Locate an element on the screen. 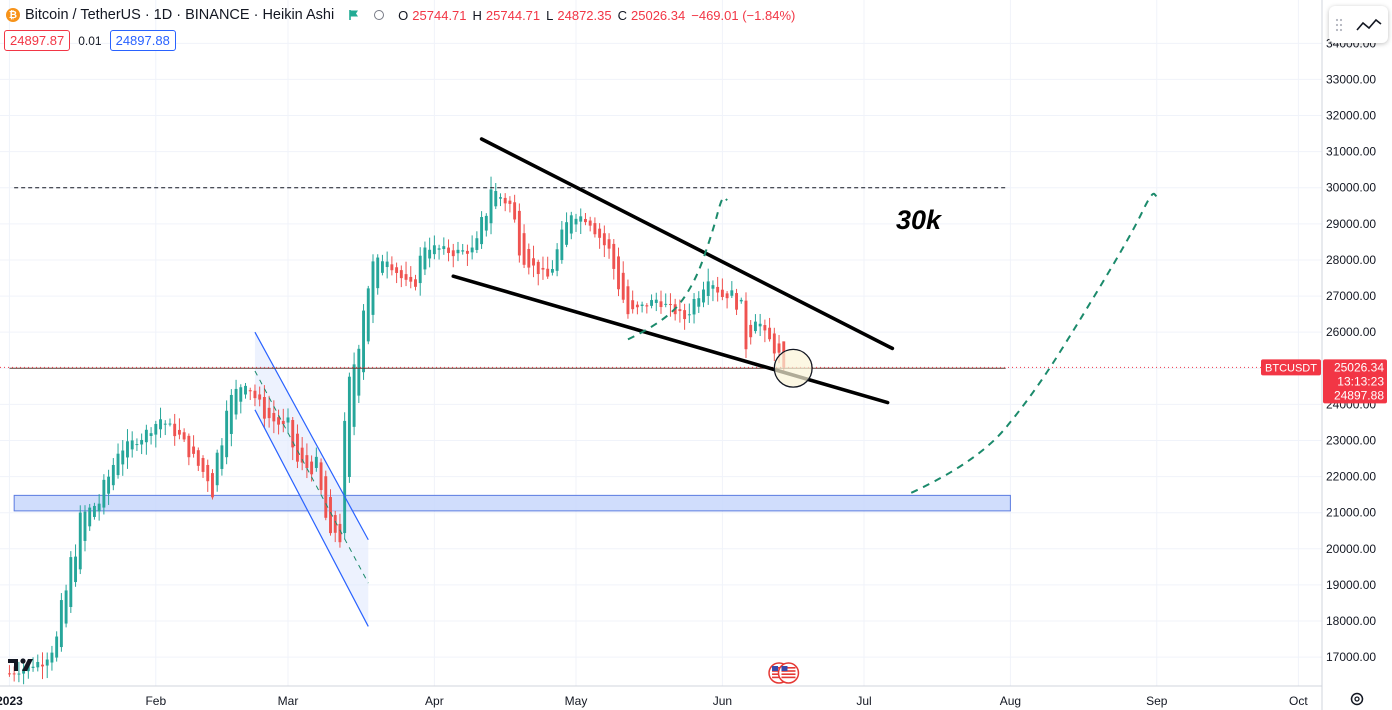  price-tick-label: 26000.00 is located at coordinates (1351, 332).